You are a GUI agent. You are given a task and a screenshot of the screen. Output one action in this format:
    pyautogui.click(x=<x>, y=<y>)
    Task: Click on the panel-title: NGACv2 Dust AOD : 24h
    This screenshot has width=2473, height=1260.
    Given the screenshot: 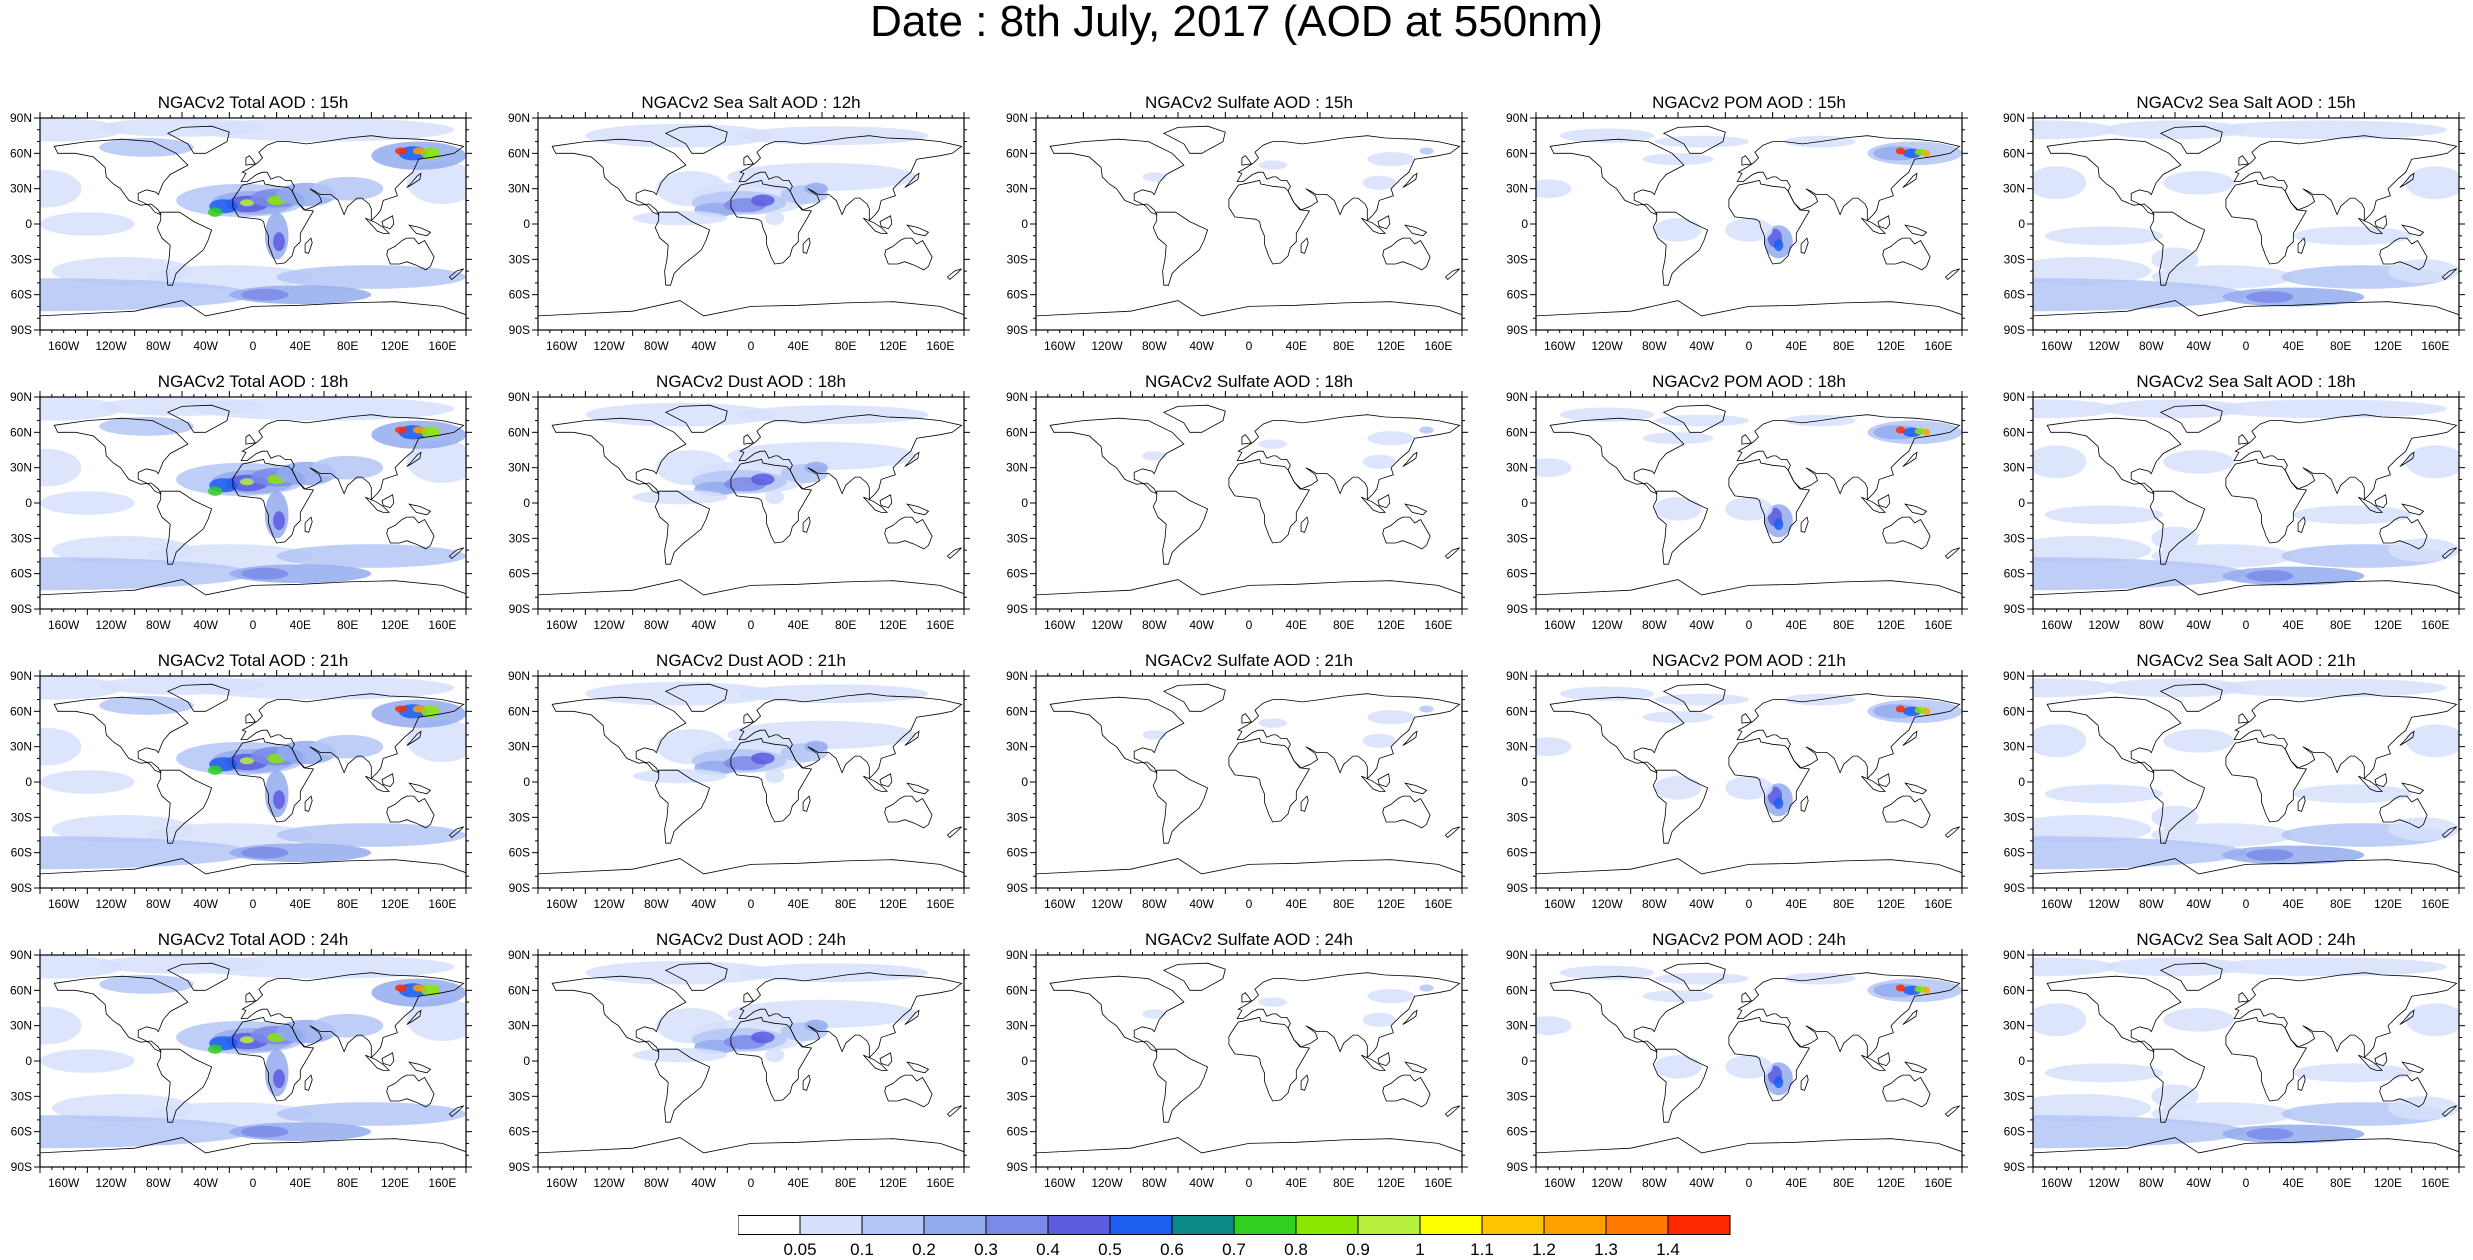 What is the action you would take?
    pyautogui.click(x=751, y=939)
    